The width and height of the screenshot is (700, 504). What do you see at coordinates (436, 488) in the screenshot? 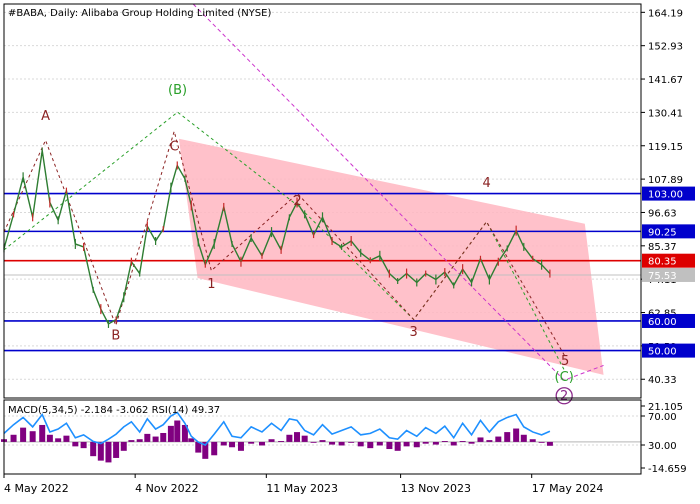
I see `x-tick-label: 13 Nov 2023` at bounding box center [436, 488].